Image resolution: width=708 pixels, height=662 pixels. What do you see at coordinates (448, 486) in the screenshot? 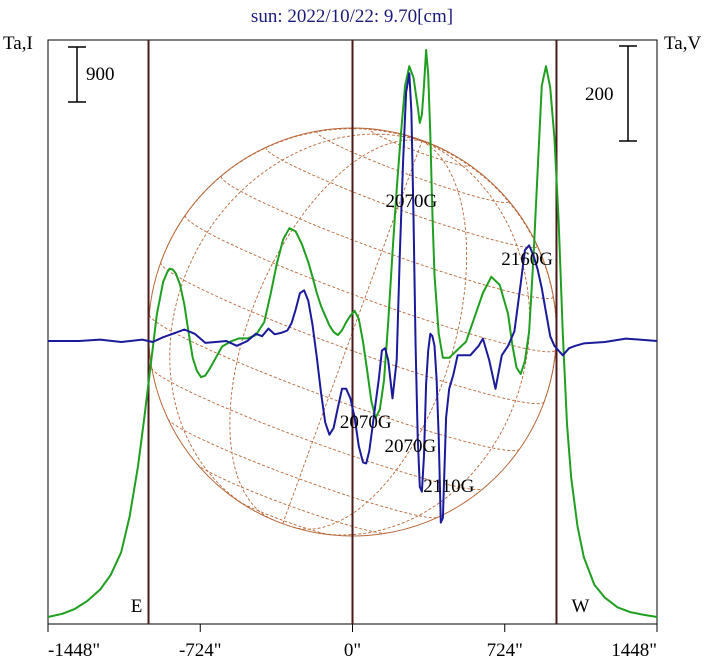
I see `field-annotation: 2110G` at bounding box center [448, 486].